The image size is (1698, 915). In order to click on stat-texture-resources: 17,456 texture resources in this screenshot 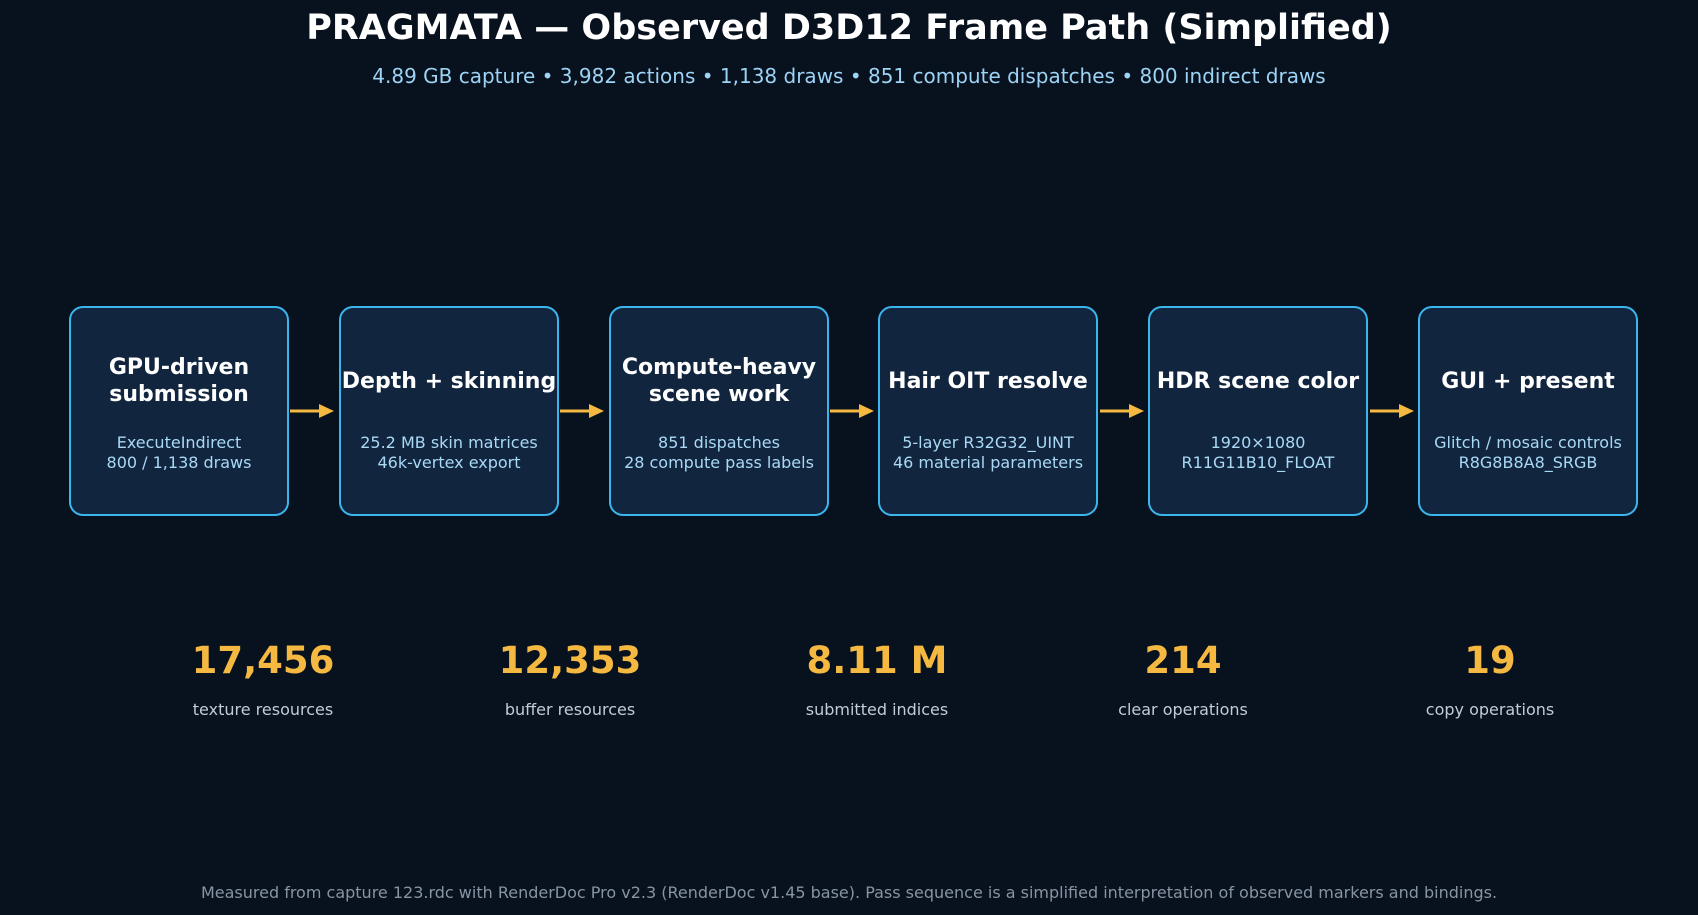, I will do `click(263, 678)`.